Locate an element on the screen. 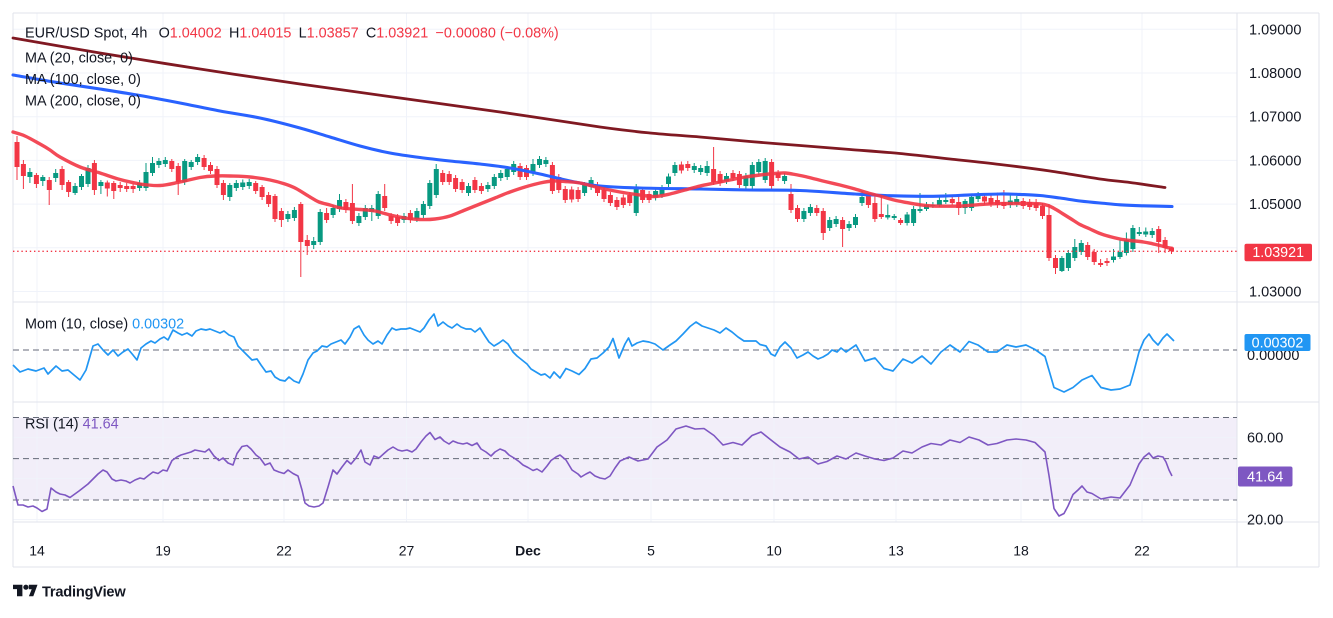 The image size is (1333, 618). svg-text: 14 is located at coordinates (37, 551).